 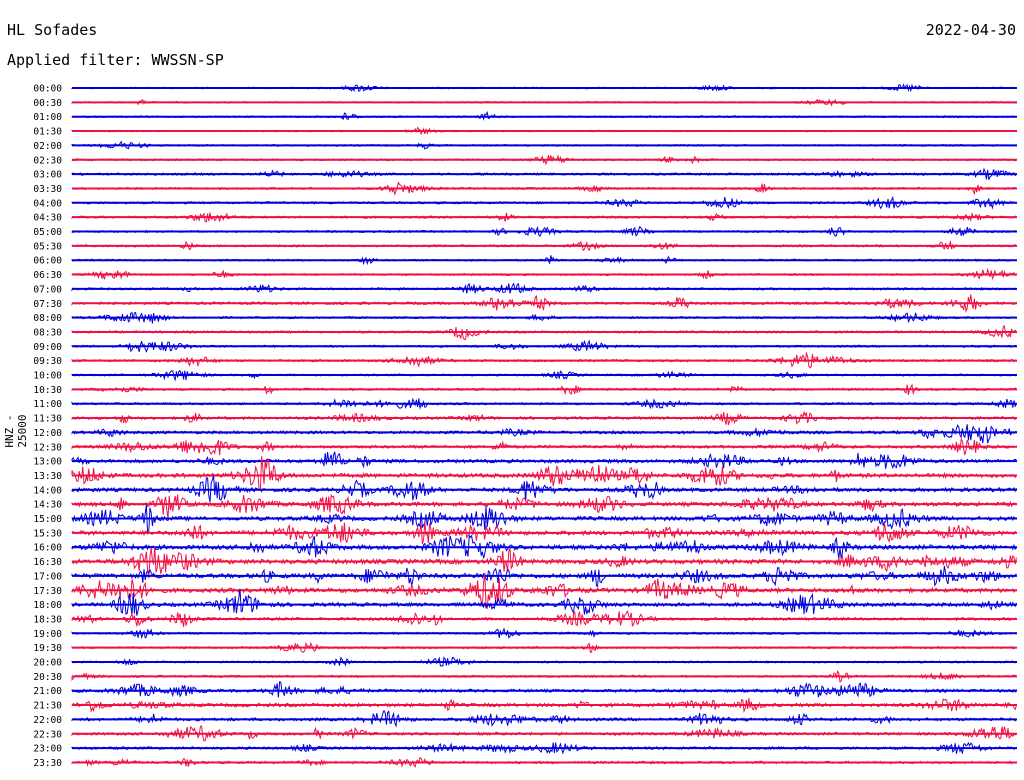 I want to click on row-label-1000: 10:00, so click(x=47, y=376).